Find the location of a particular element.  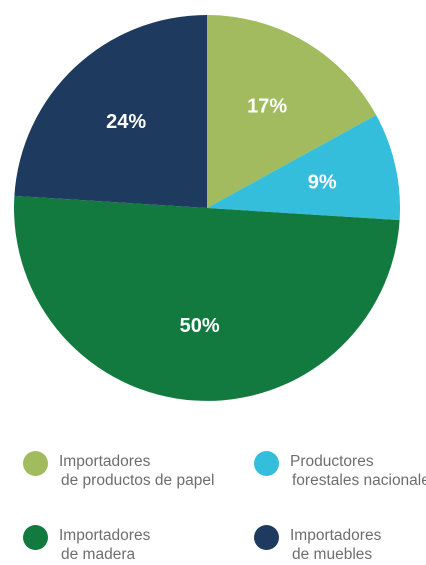

pie-slice-forest-producers is located at coordinates (304, 168).